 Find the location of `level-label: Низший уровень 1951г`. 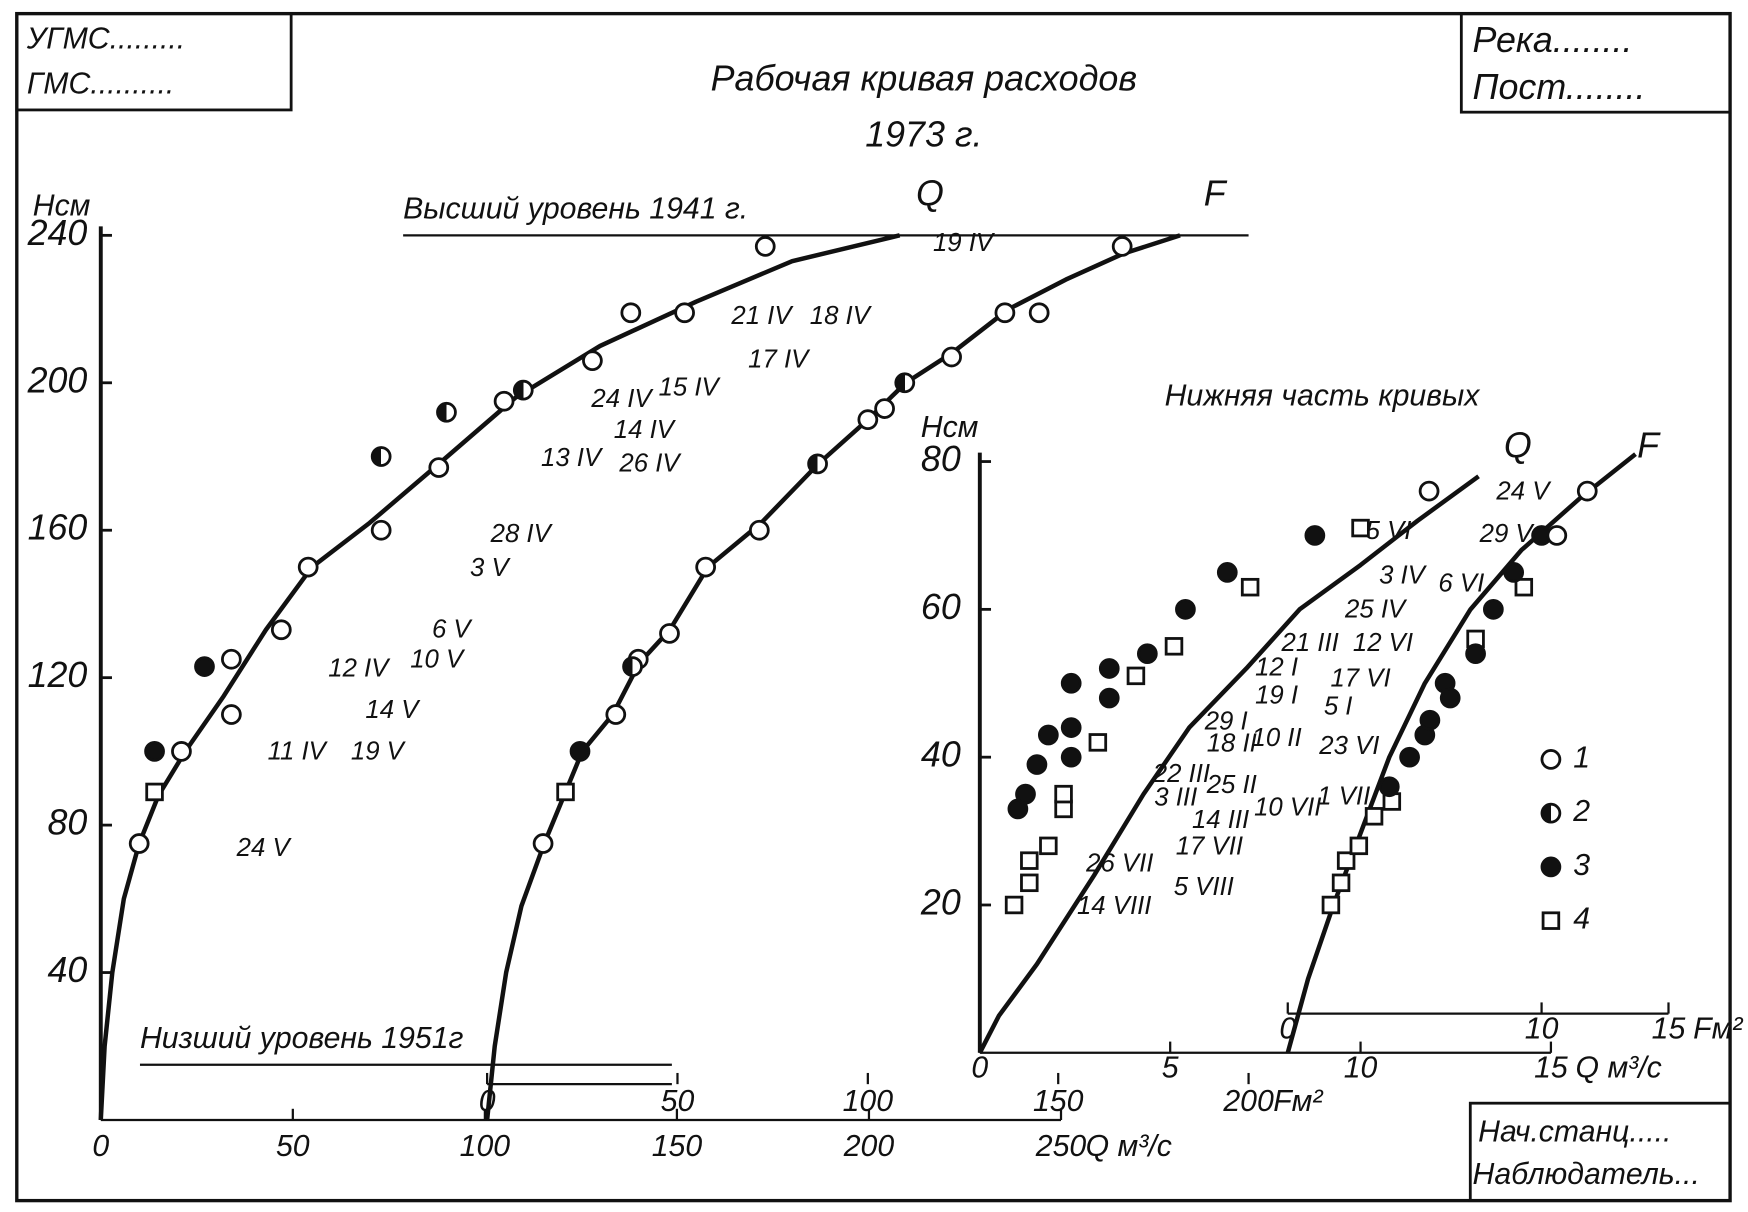

level-label: Низший уровень 1951г is located at coordinates (302, 1038).